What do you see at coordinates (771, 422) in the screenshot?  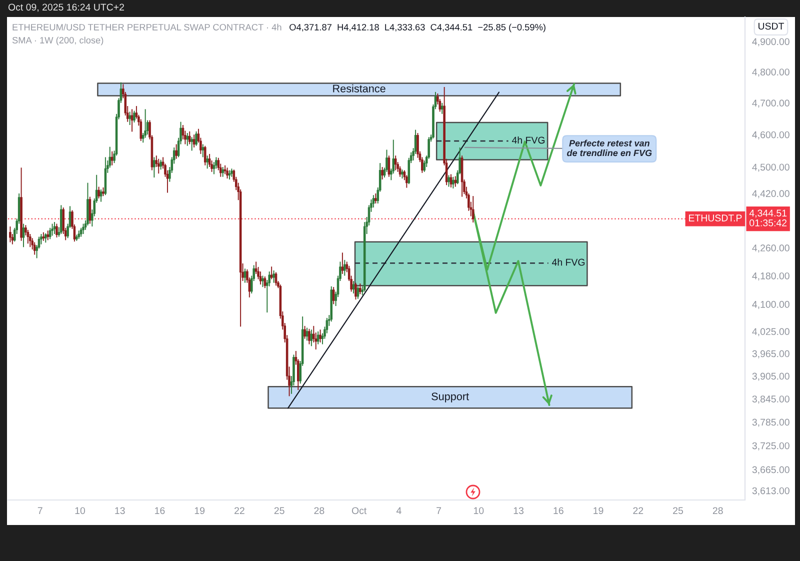 I see `y-tick-label: 3,785.00` at bounding box center [771, 422].